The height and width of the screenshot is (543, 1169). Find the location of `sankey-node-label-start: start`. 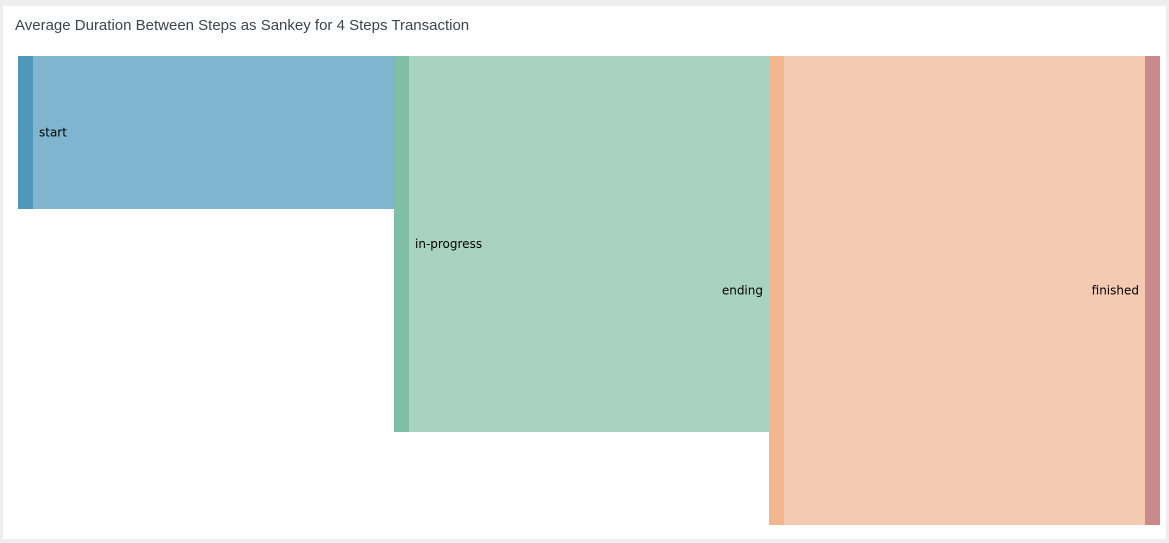

sankey-node-label-start: start is located at coordinates (53, 133).